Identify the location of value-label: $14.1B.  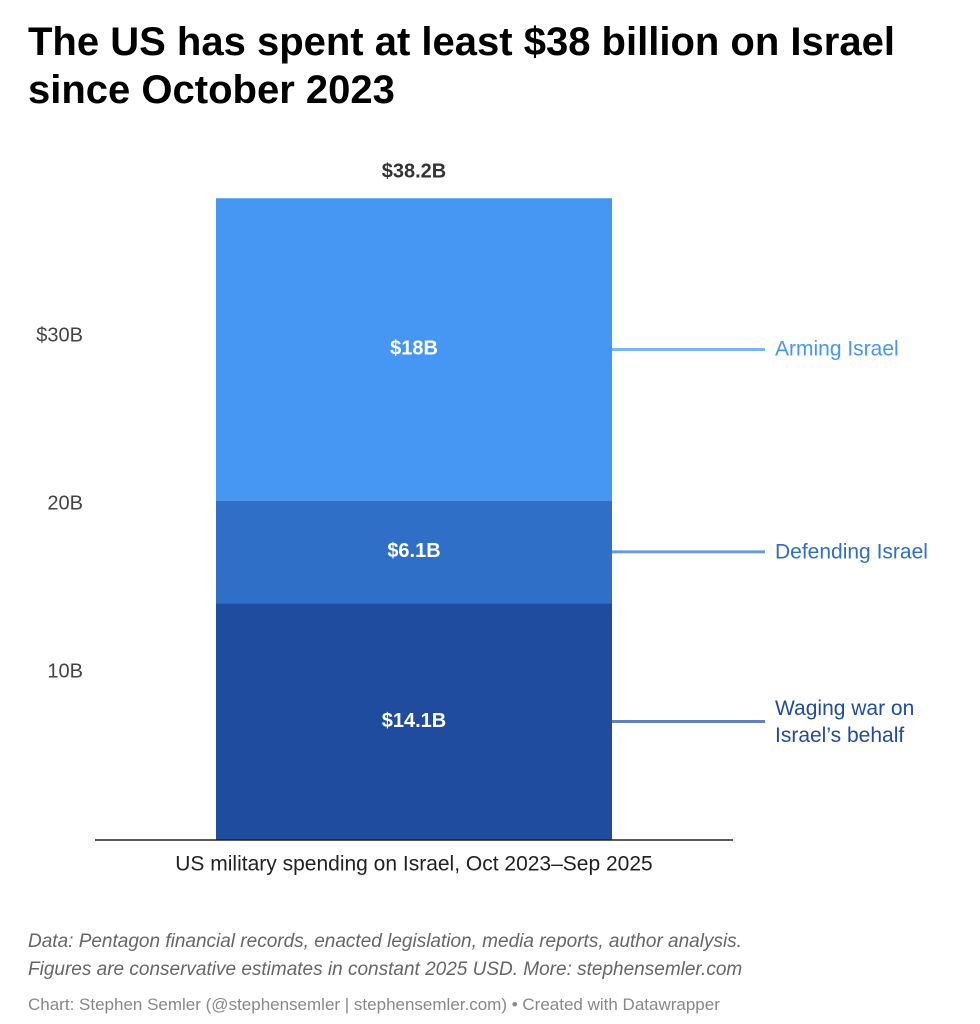
(414, 721).